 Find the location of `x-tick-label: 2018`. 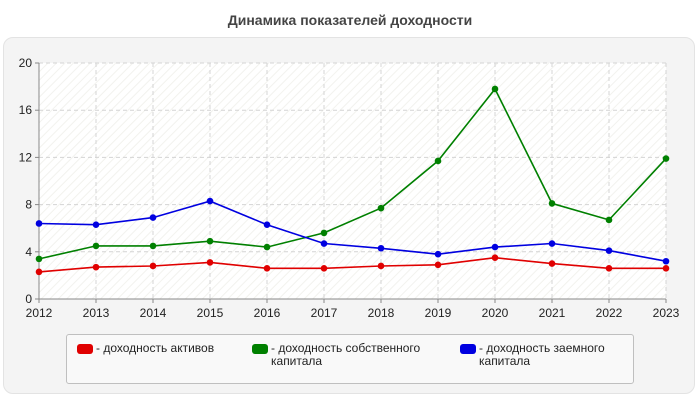

x-tick-label: 2018 is located at coordinates (381, 313).